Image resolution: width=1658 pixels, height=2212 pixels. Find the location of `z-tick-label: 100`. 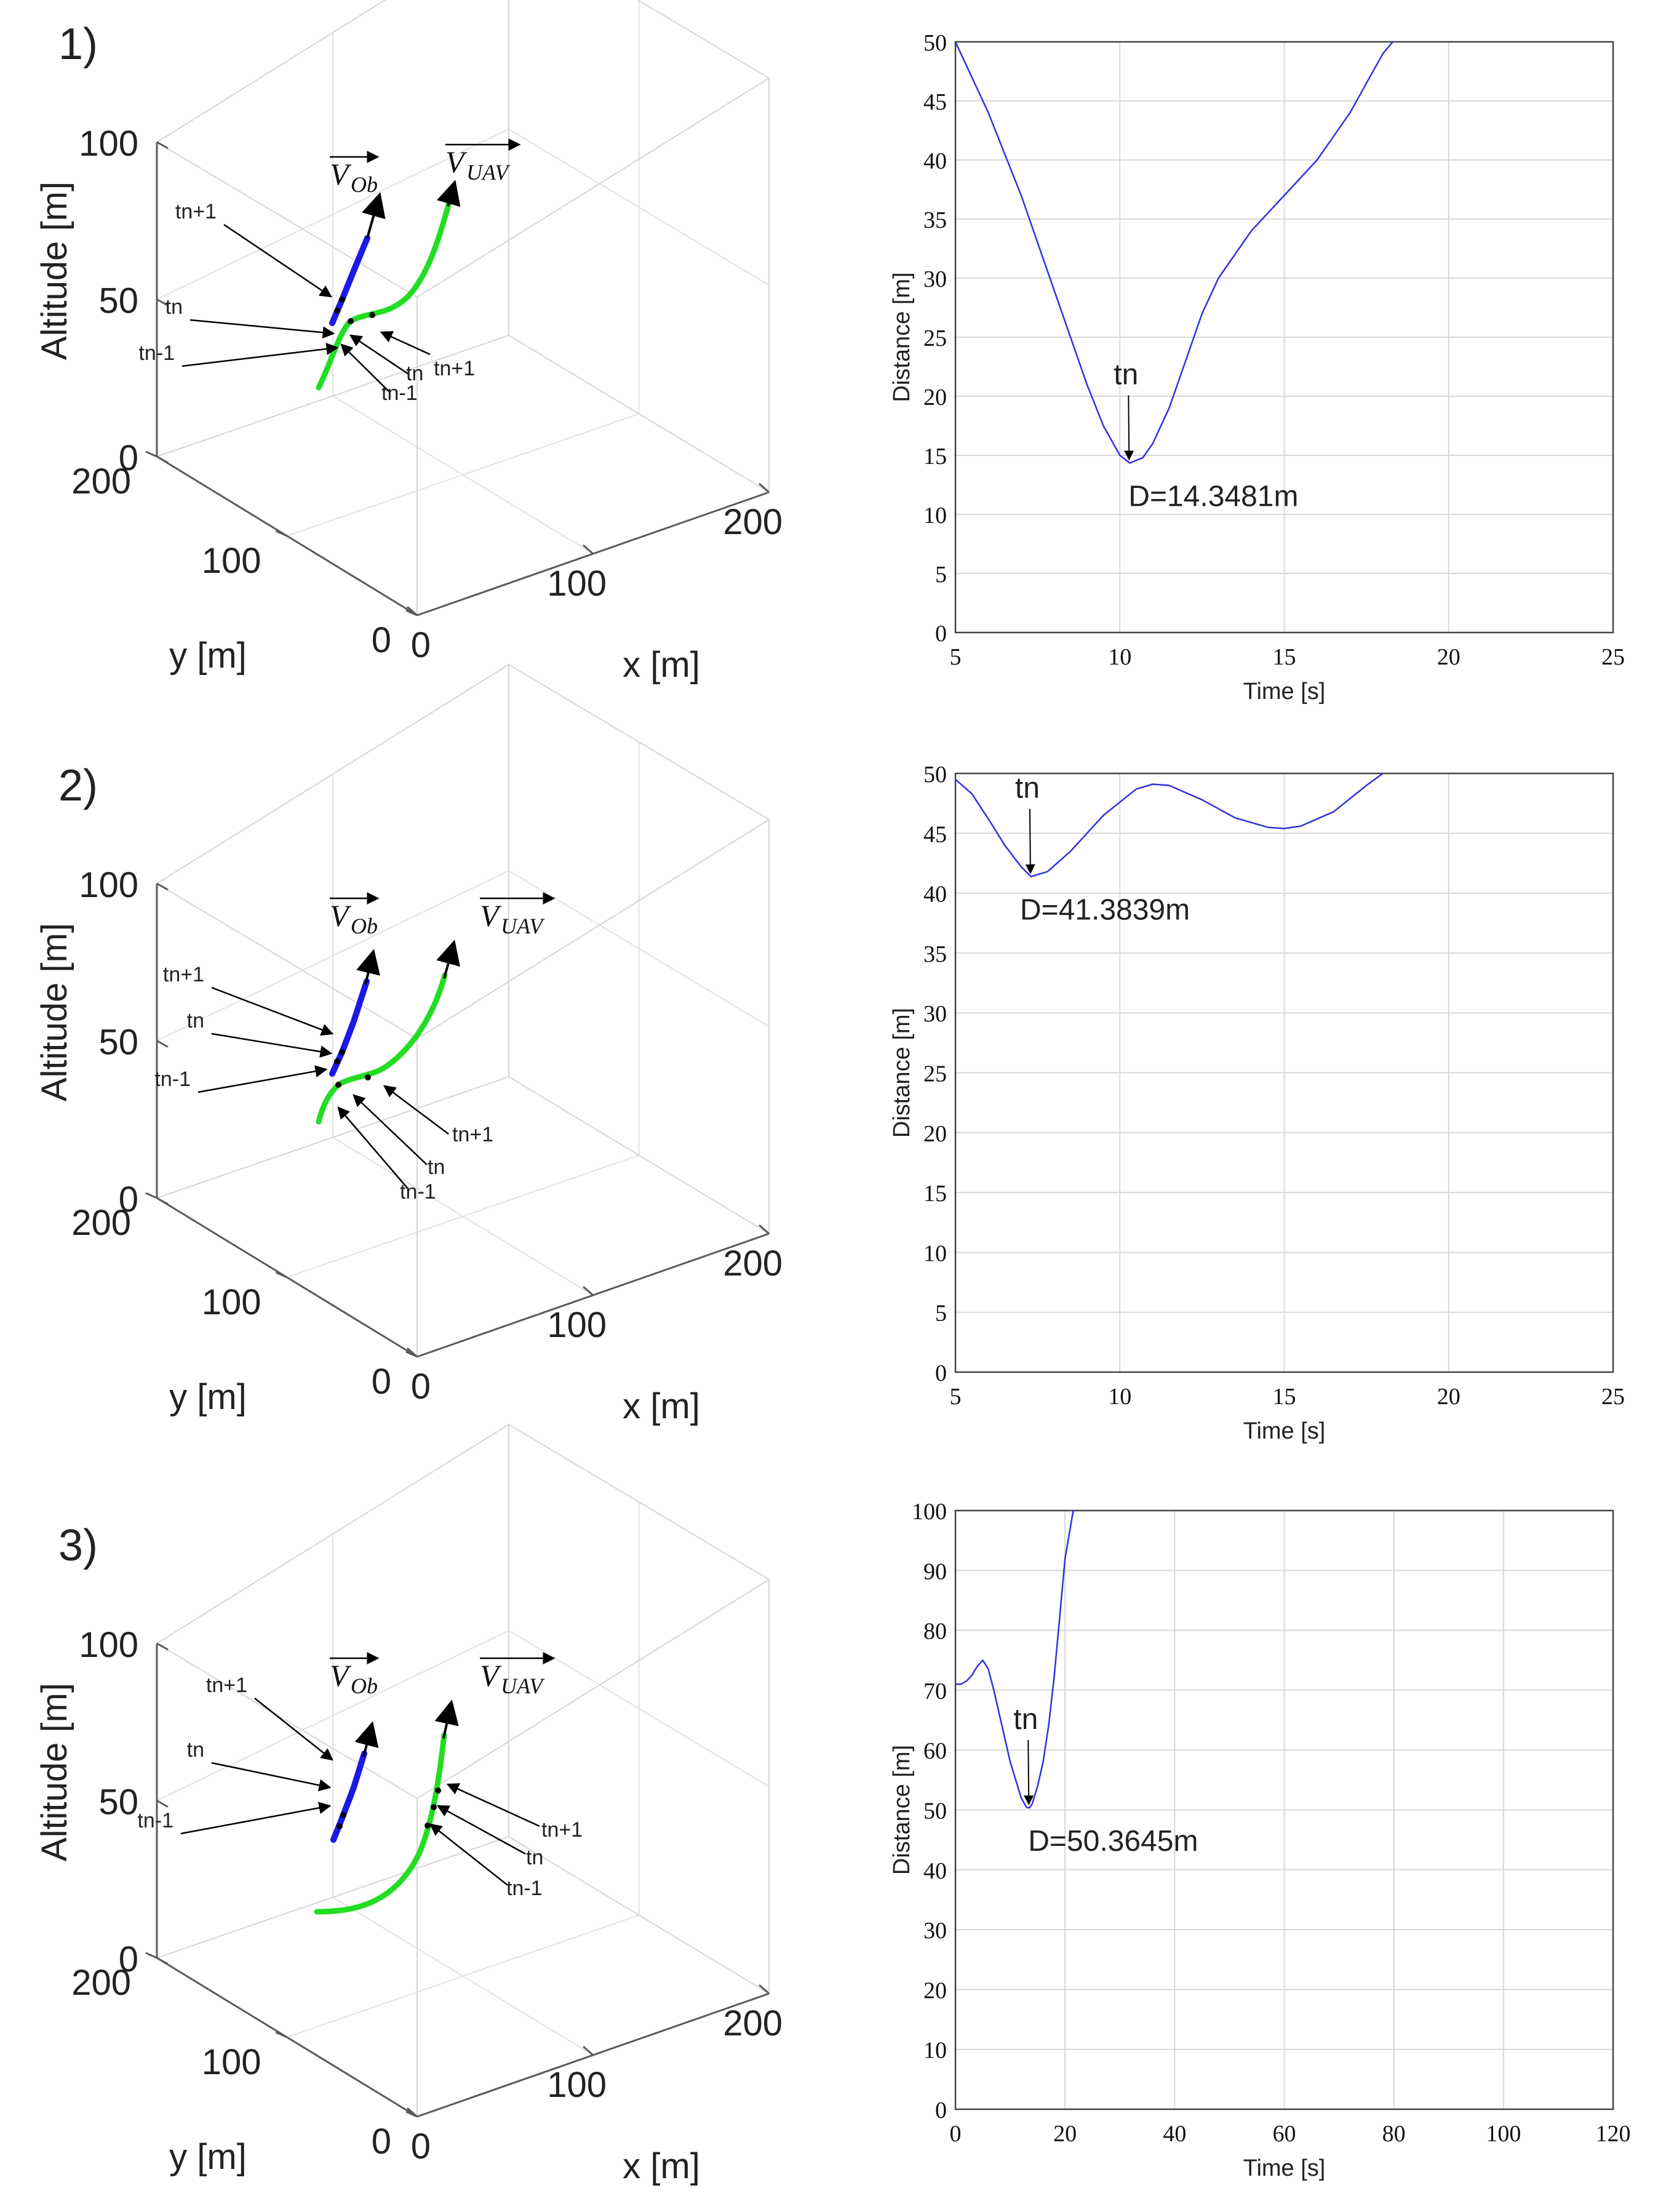

z-tick-label: 100 is located at coordinates (108, 144).